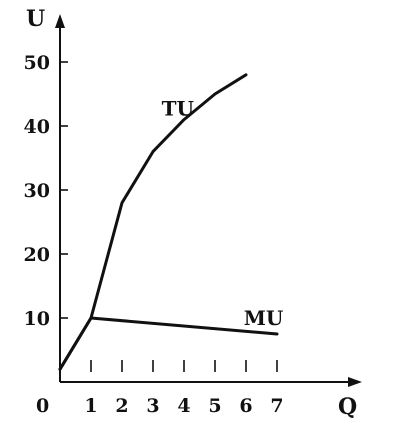 This screenshot has width=404, height=430. I want to click on y-tick-label: 20, so click(37, 255).